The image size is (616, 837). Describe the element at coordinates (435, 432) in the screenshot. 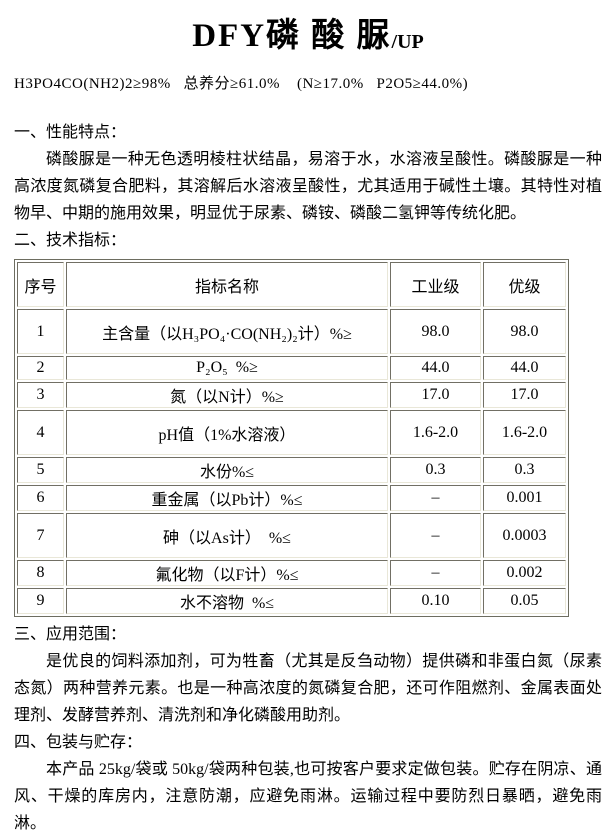

I see `row-industrial-value: 1.6-2.0` at that location.